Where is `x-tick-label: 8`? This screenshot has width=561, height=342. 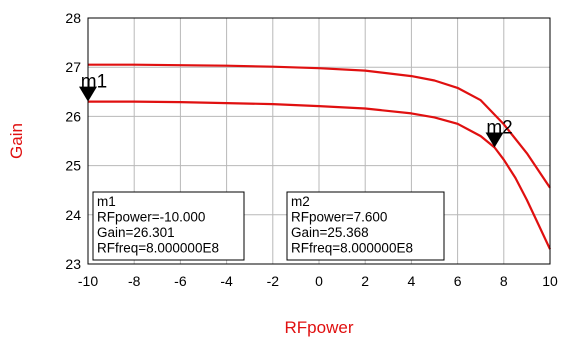
x-tick-label: 8 is located at coordinates (504, 281).